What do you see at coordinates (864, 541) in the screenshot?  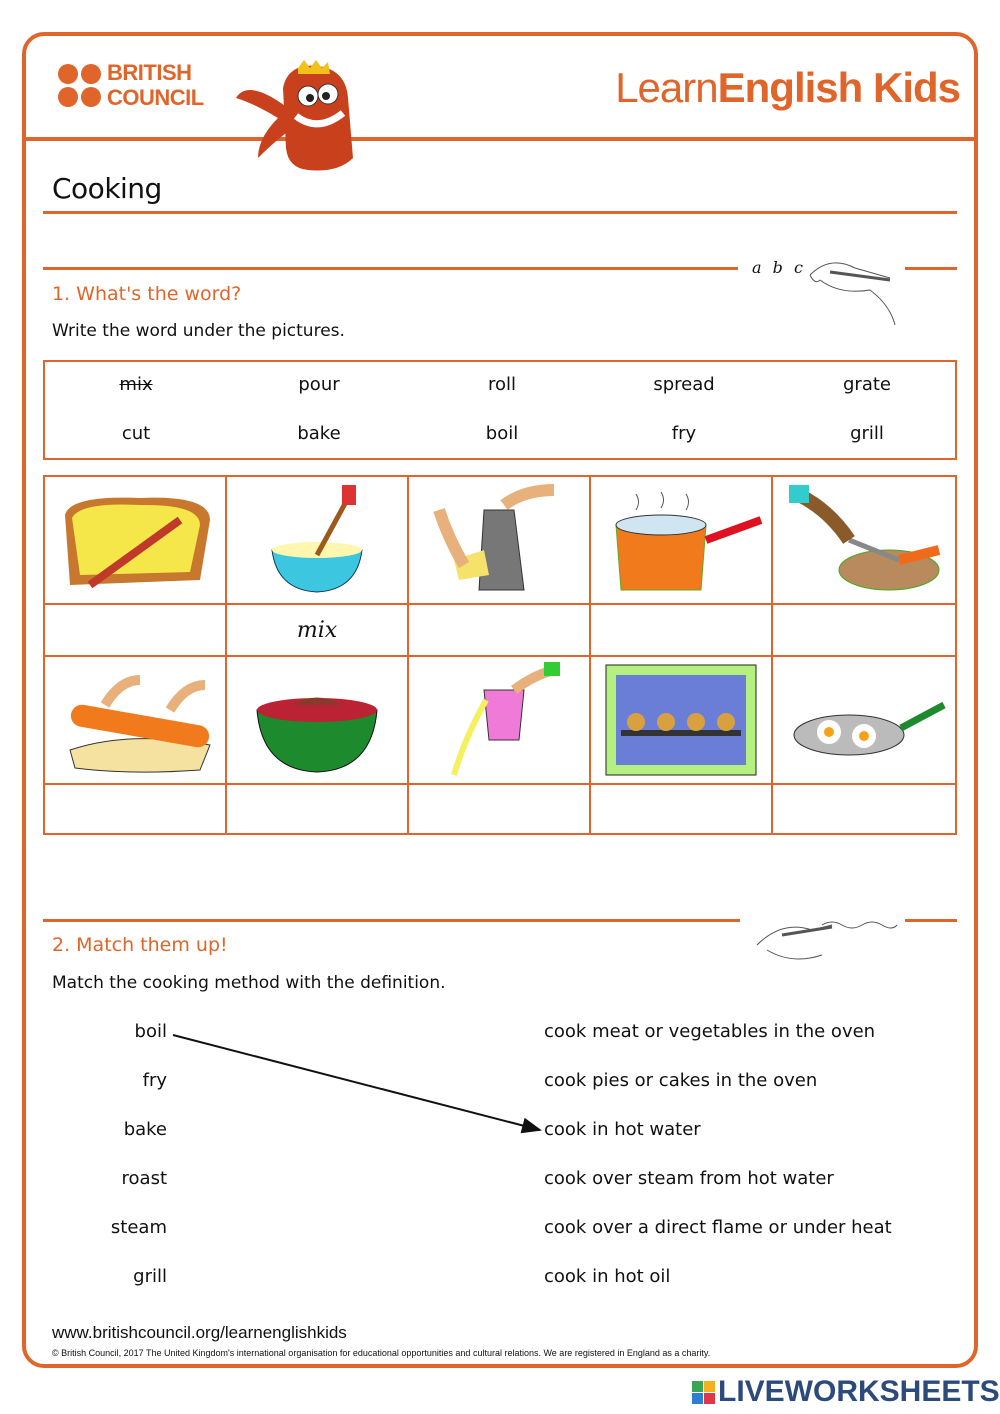 I see `picture-cut` at bounding box center [864, 541].